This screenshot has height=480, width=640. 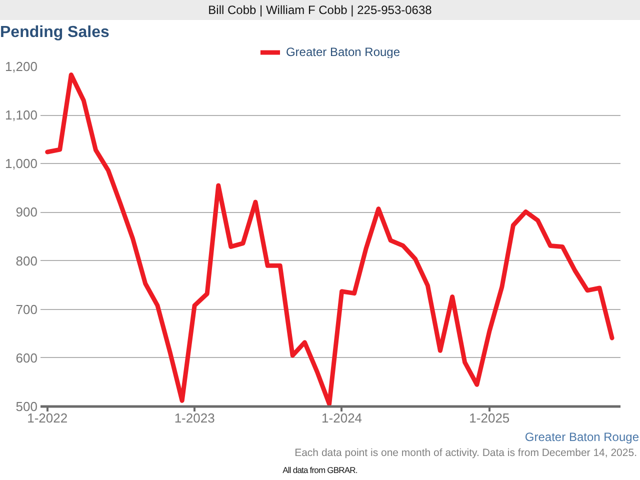 What do you see at coordinates (21, 164) in the screenshot?
I see `y-tick-label: 1,000` at bounding box center [21, 164].